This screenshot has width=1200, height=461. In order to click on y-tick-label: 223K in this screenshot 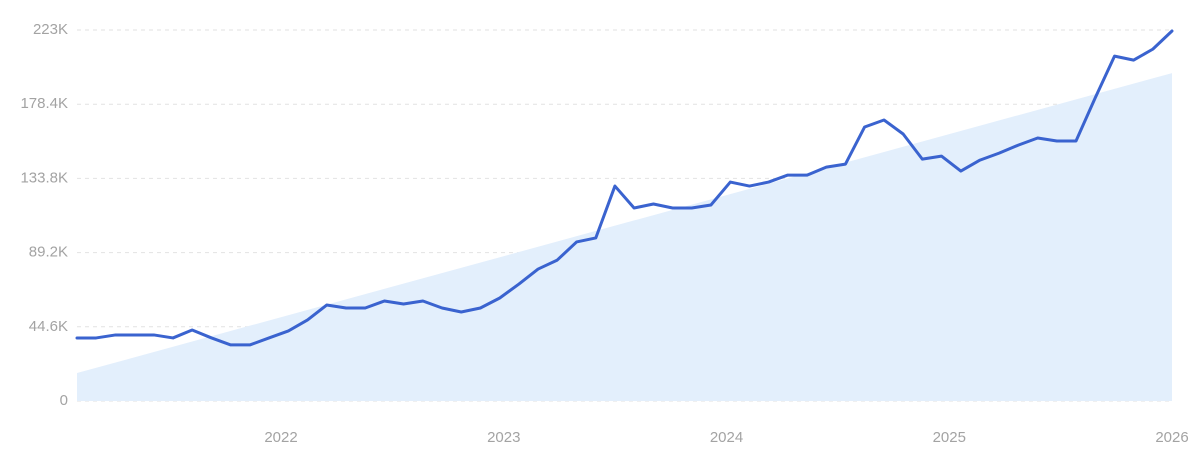, I will do `click(50, 29)`.